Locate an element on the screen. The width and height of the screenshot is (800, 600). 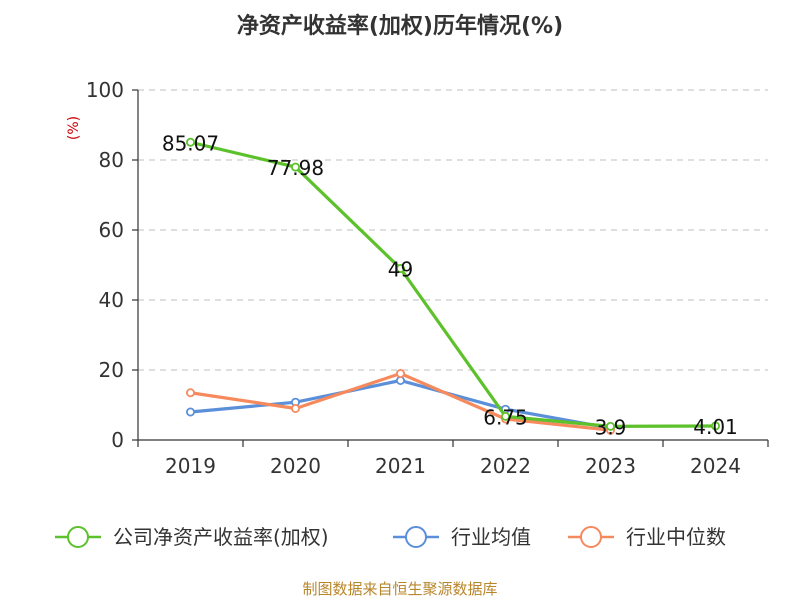
x-tick-label: 2024 is located at coordinates (715, 466).